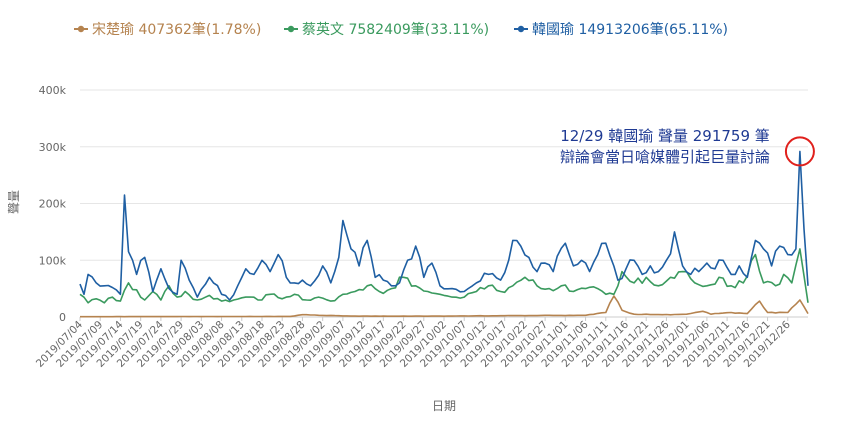  I want to click on legend-item-1: 宋楚瑜 407362筆(1.78%), so click(176, 30).